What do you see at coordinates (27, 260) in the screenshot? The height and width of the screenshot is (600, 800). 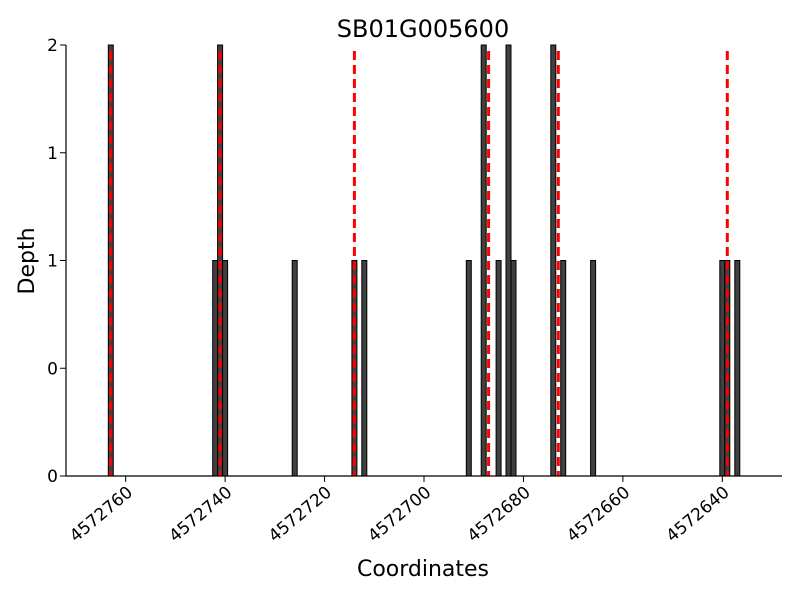 I see `y-axis-label: Depth` at bounding box center [27, 260].